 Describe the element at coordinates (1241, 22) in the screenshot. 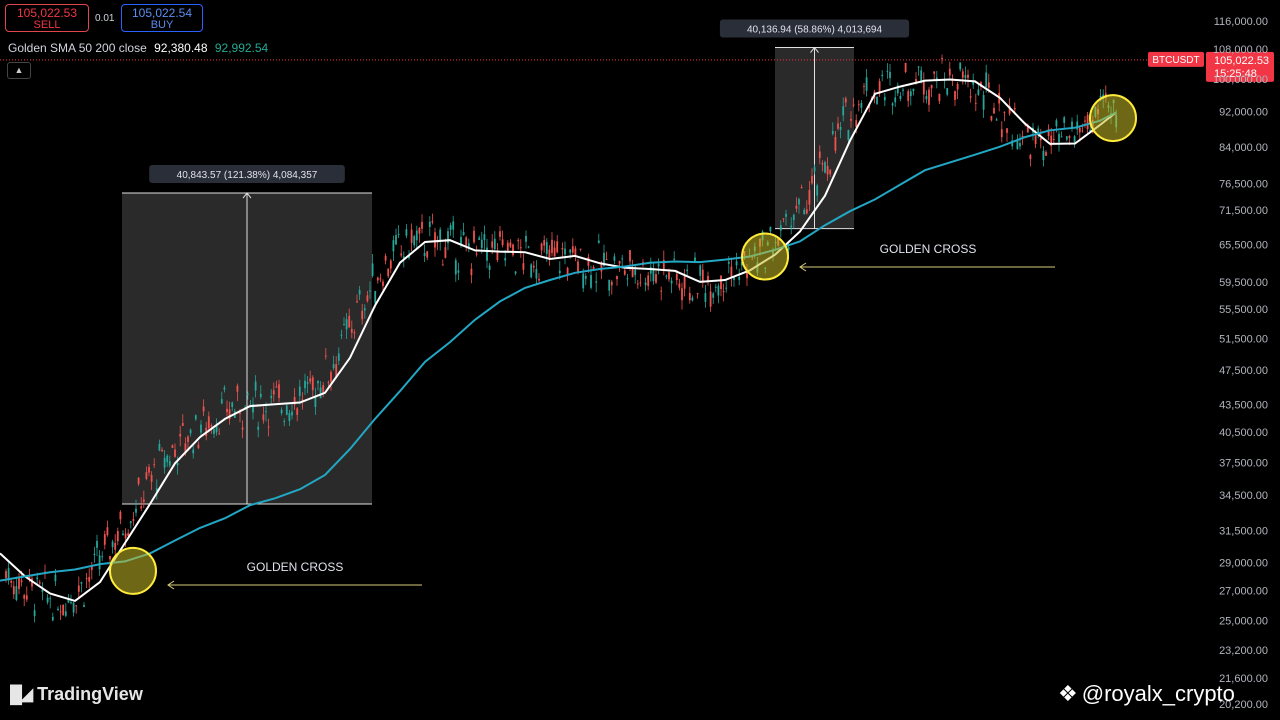

I see `y-axis-tick: 116,000.00` at that location.